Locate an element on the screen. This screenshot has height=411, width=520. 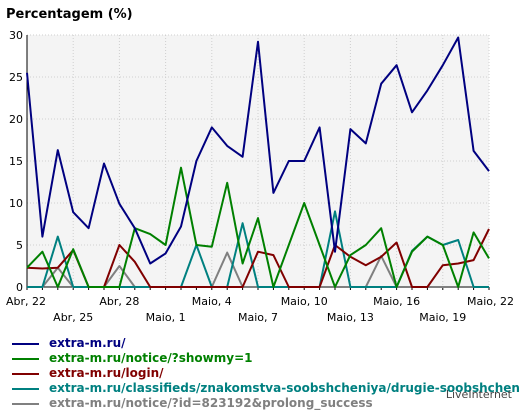
legend-item: extra-m.ru/login/ is located at coordinates (266, 373).